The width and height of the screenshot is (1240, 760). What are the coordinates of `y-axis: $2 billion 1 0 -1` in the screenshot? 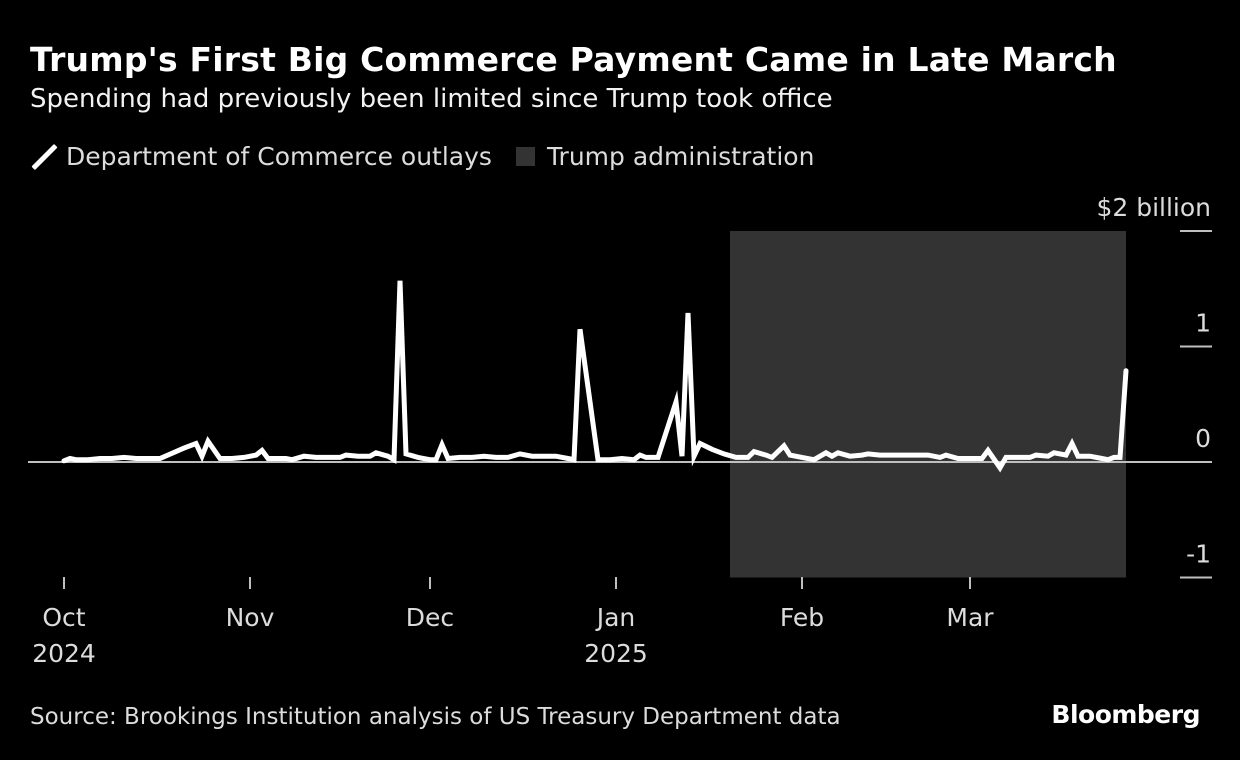 It's located at (1154, 386).